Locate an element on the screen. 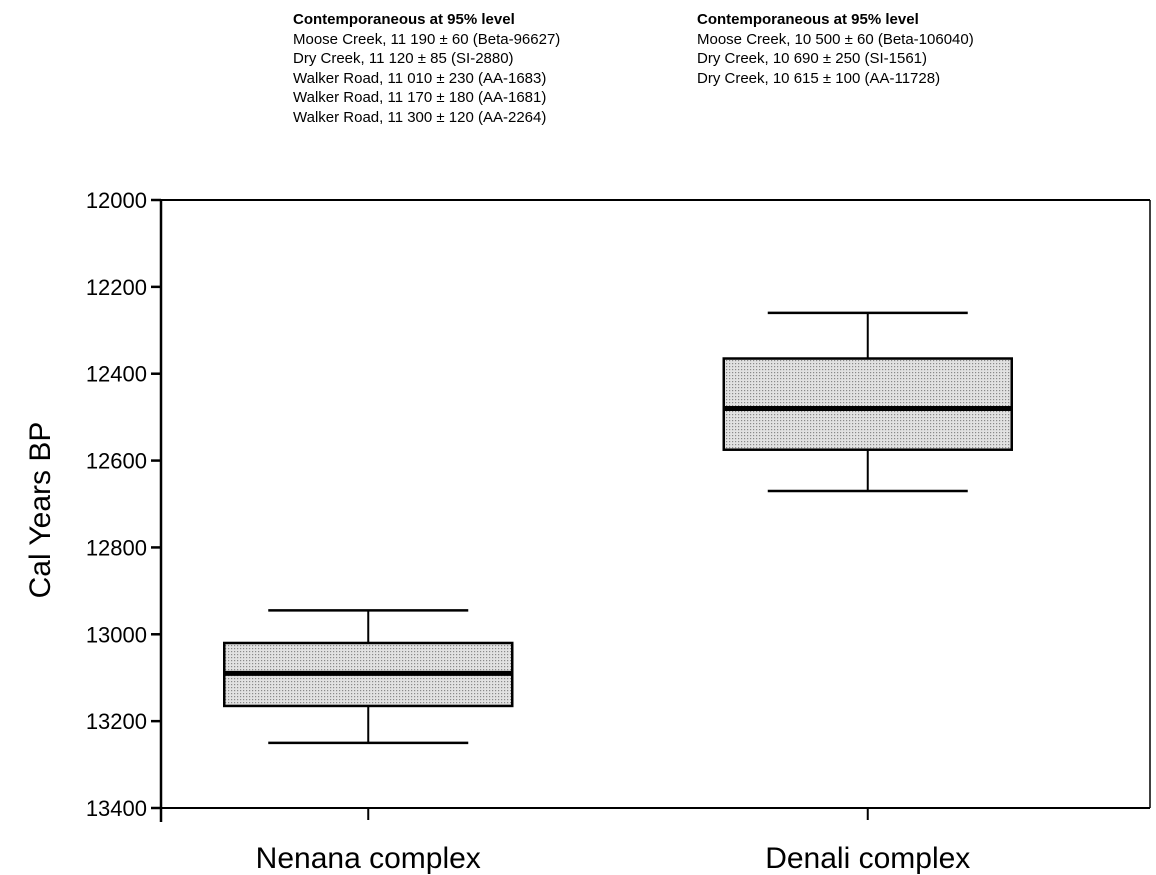  y-tick-label: 12800 is located at coordinates (116, 547).